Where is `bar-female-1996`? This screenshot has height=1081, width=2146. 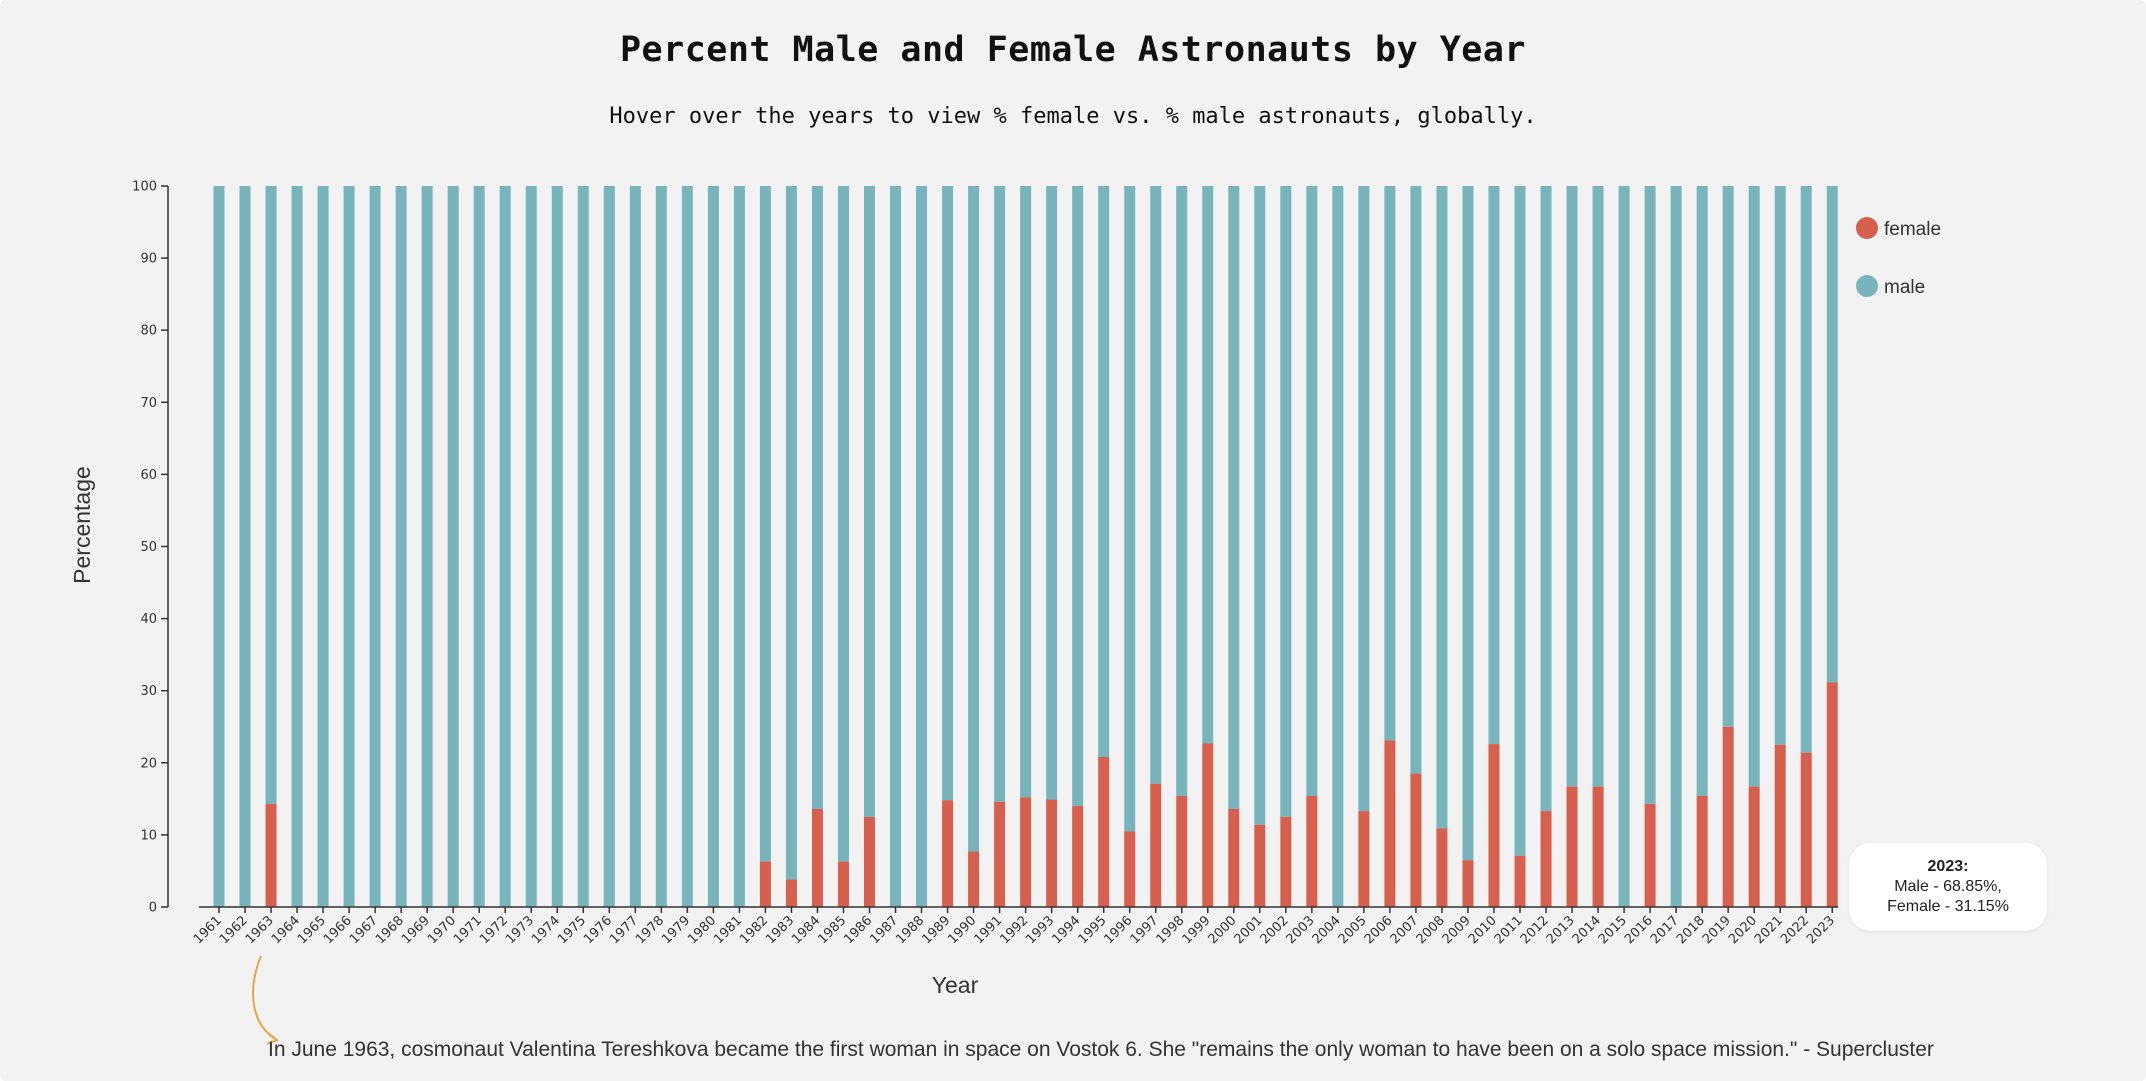 bar-female-1996 is located at coordinates (1130, 869).